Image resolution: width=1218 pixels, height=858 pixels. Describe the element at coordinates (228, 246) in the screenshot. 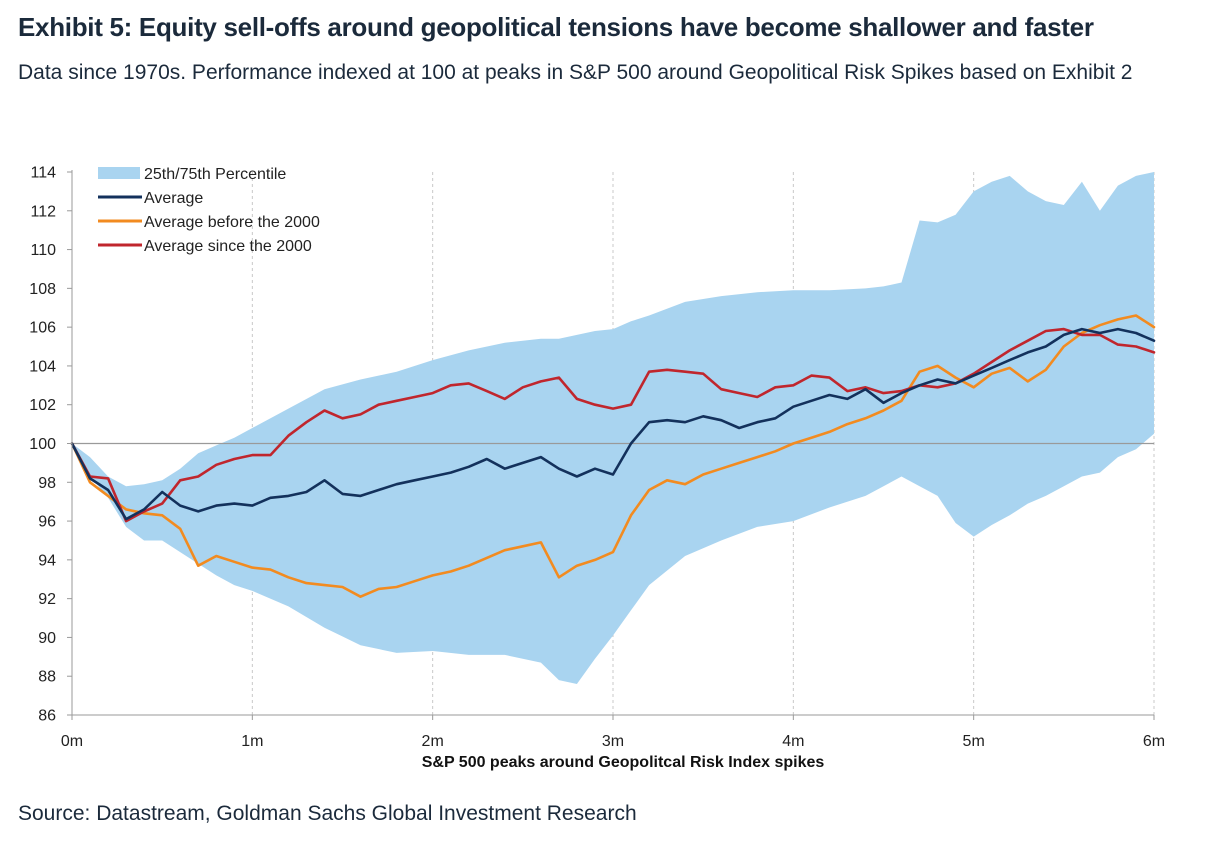

I see `legend-item-since-2000-label: Average since the 2000` at that location.